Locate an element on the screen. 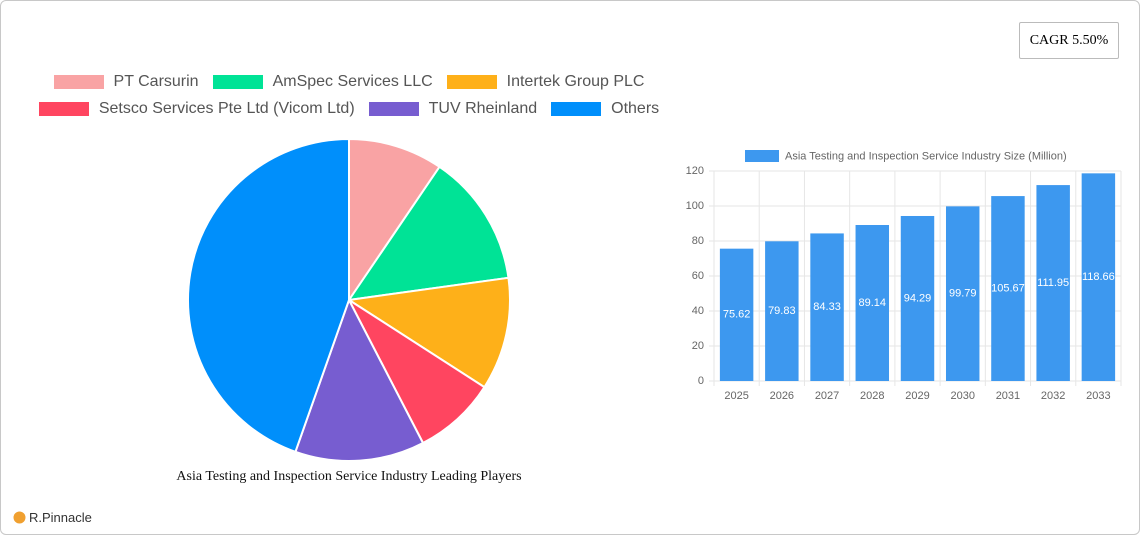 This screenshot has height=535, width=1140. y-tick-label: 0 is located at coordinates (701, 381).